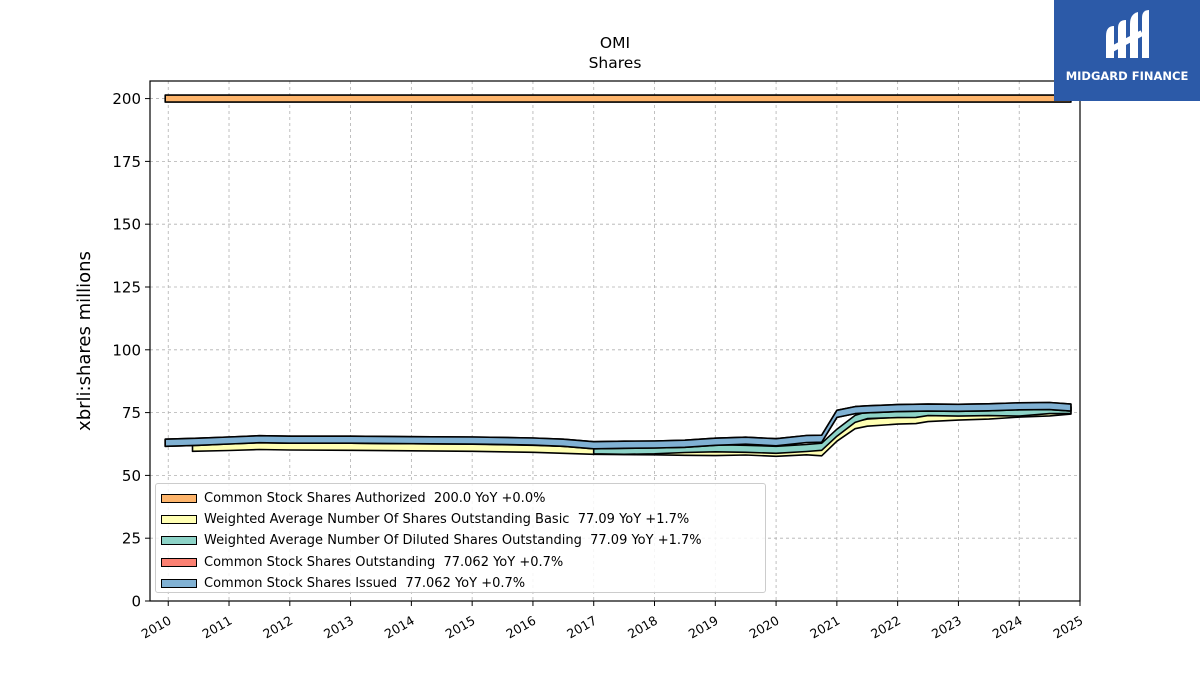 The width and height of the screenshot is (1200, 675). I want to click on x-tick-label: 2017, so click(581, 627).